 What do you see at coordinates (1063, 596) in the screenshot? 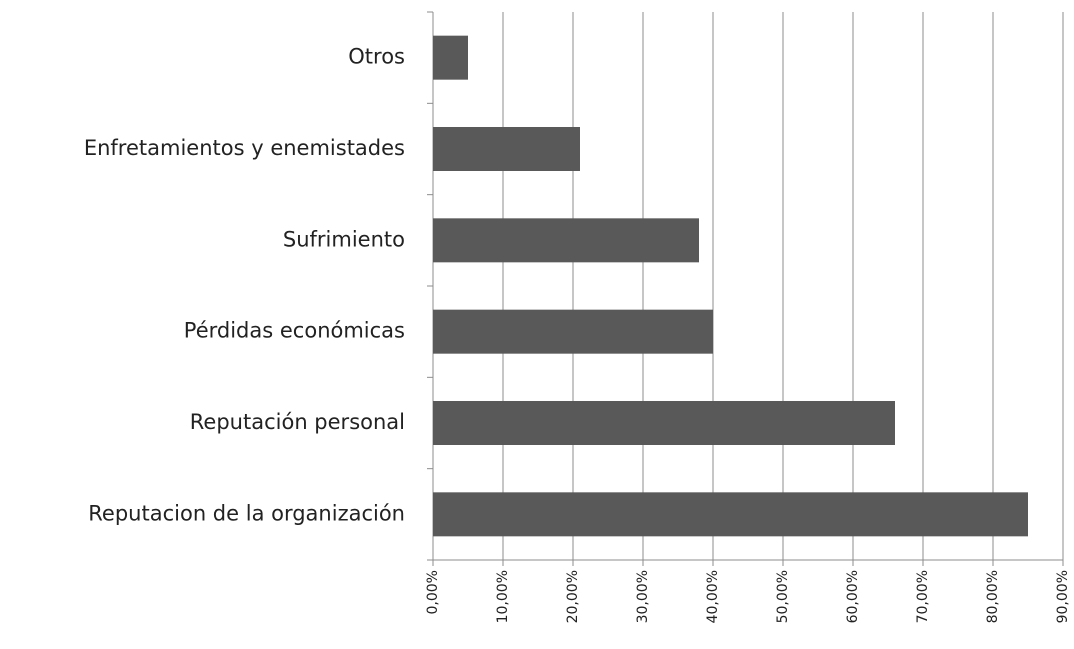
I see `x-tick-label: 90,00%` at bounding box center [1063, 596].